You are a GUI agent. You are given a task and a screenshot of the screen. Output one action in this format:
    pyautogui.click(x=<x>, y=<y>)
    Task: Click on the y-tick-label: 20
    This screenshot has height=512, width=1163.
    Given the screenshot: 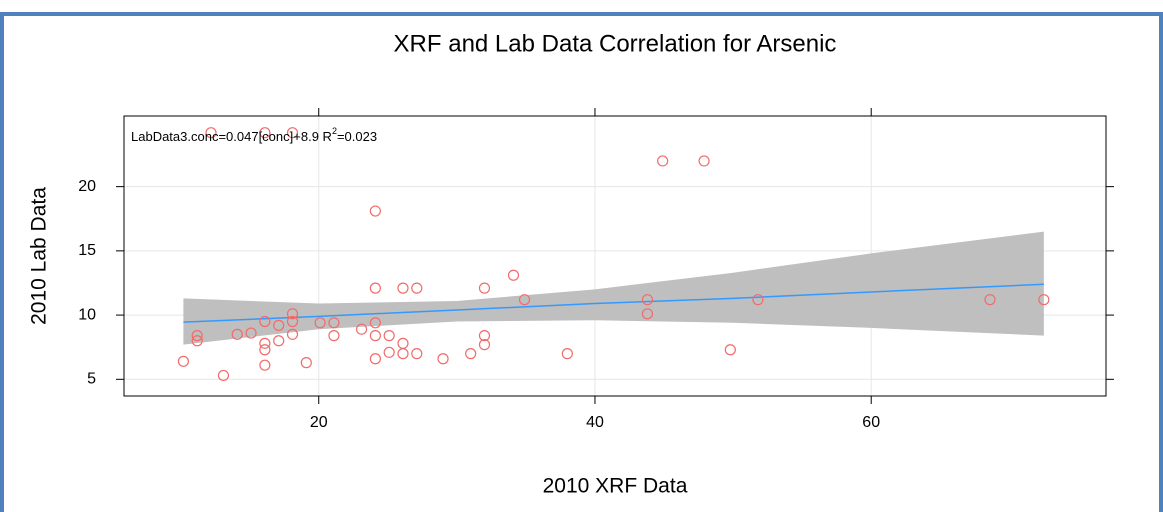 What is the action you would take?
    pyautogui.click(x=87, y=186)
    